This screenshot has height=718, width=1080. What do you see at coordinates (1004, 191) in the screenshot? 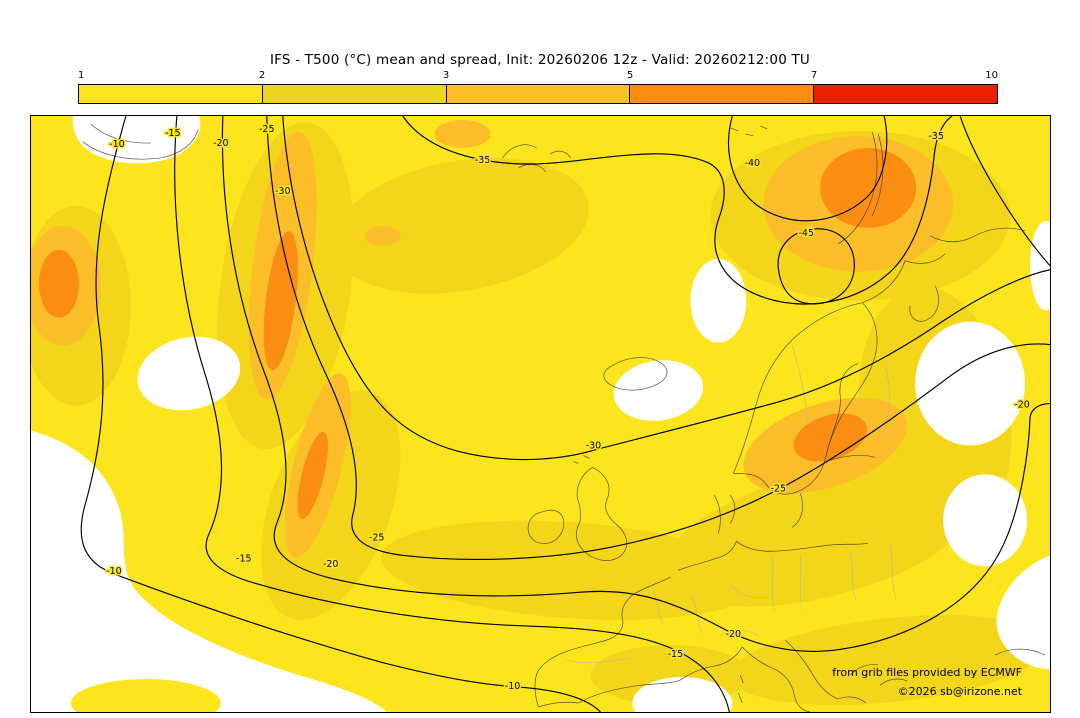
I see `contour-minus-35-b` at bounding box center [1004, 191].